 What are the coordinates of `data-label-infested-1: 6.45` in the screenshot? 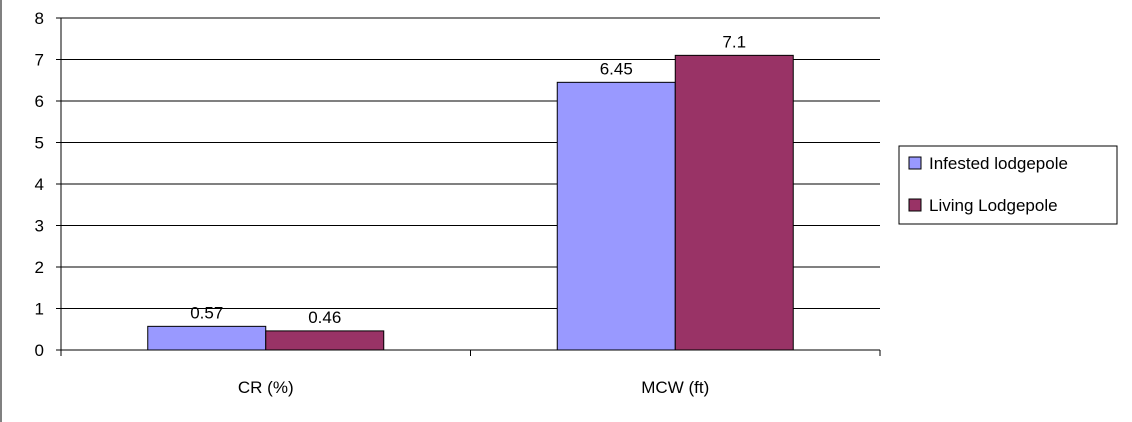 It's located at (616, 68).